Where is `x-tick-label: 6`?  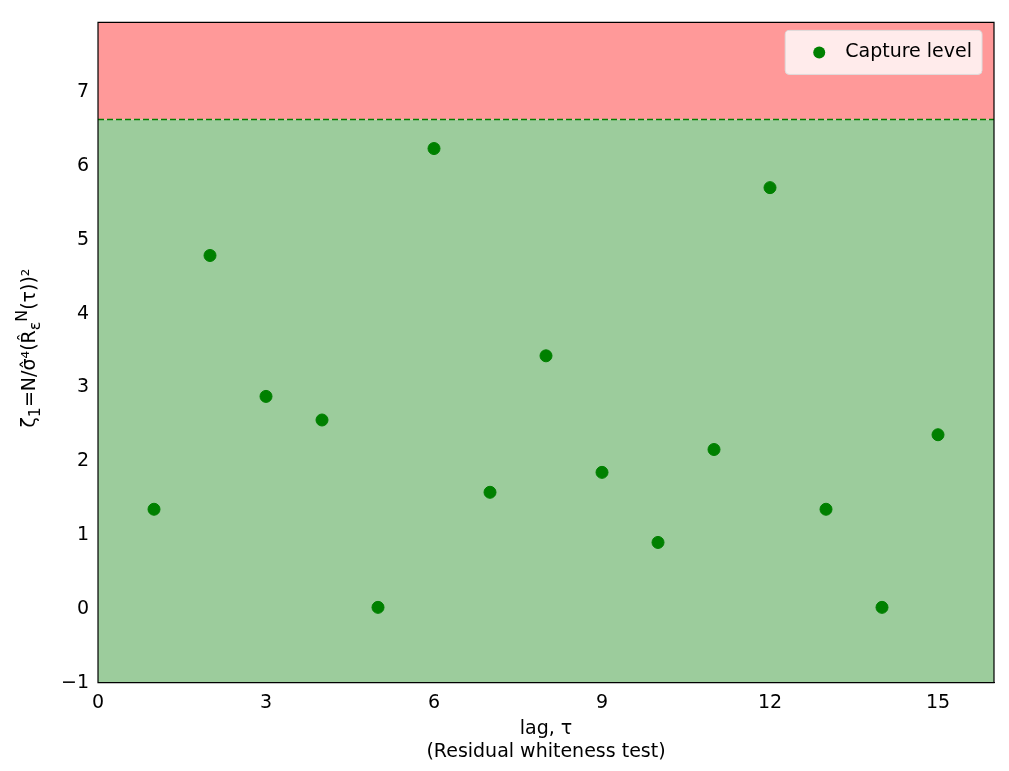
x-tick-label: 6 is located at coordinates (434, 700).